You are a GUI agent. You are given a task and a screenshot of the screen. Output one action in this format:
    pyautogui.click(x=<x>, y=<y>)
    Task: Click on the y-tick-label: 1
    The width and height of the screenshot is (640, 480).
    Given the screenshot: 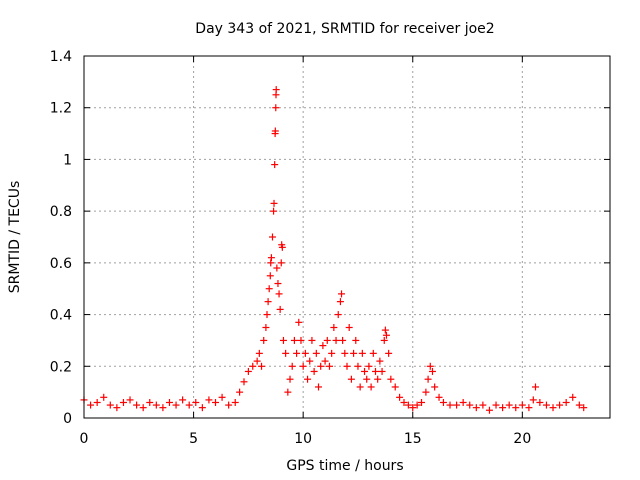 What is the action you would take?
    pyautogui.click(x=67, y=160)
    